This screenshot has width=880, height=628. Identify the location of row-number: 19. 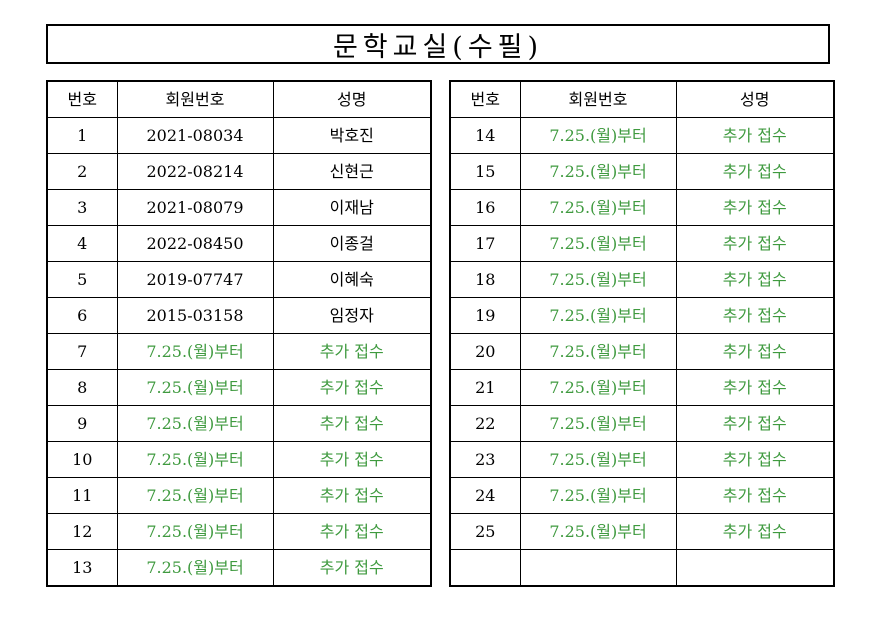
(485, 315).